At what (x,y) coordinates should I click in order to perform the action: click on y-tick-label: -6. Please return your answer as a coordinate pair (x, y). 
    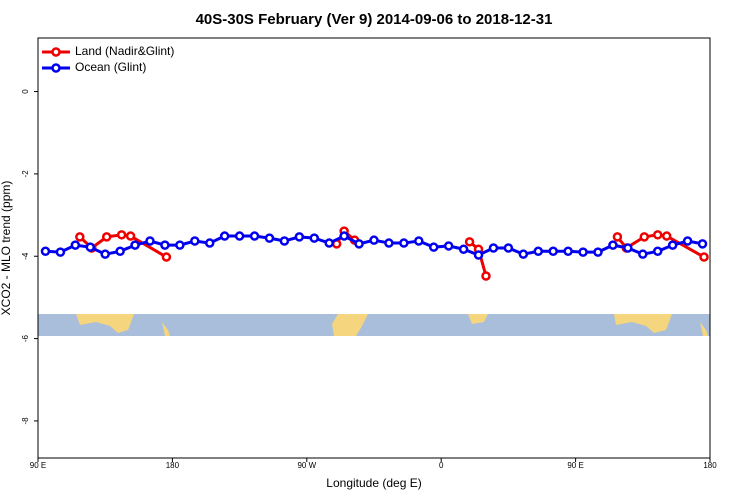
    Looking at the image, I should click on (25, 338).